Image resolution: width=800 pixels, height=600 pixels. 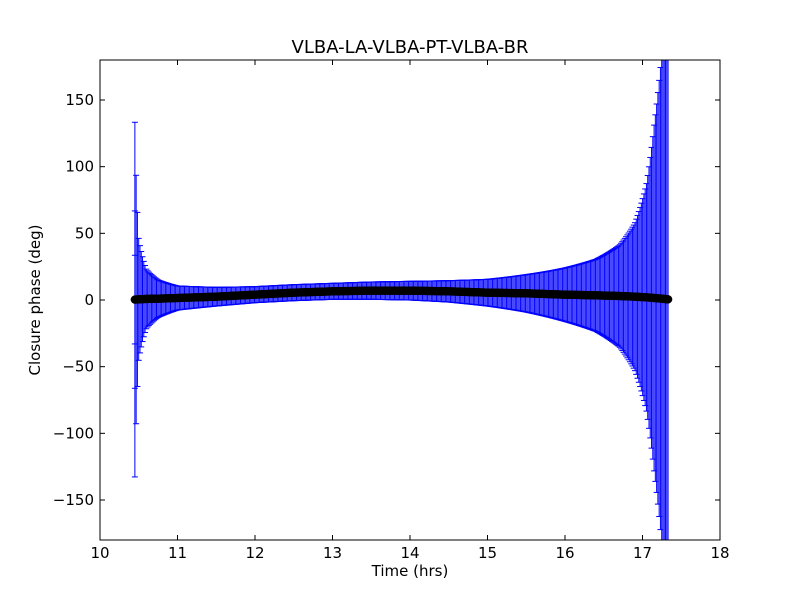 What do you see at coordinates (487, 553) in the screenshot?
I see `x-tick-label: 15` at bounding box center [487, 553].